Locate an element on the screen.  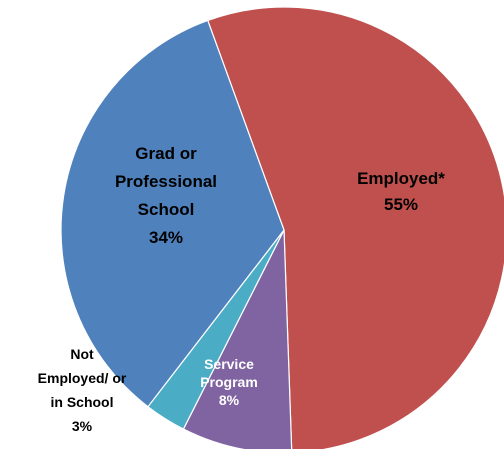
slice-percent: 55% is located at coordinates (401, 204).